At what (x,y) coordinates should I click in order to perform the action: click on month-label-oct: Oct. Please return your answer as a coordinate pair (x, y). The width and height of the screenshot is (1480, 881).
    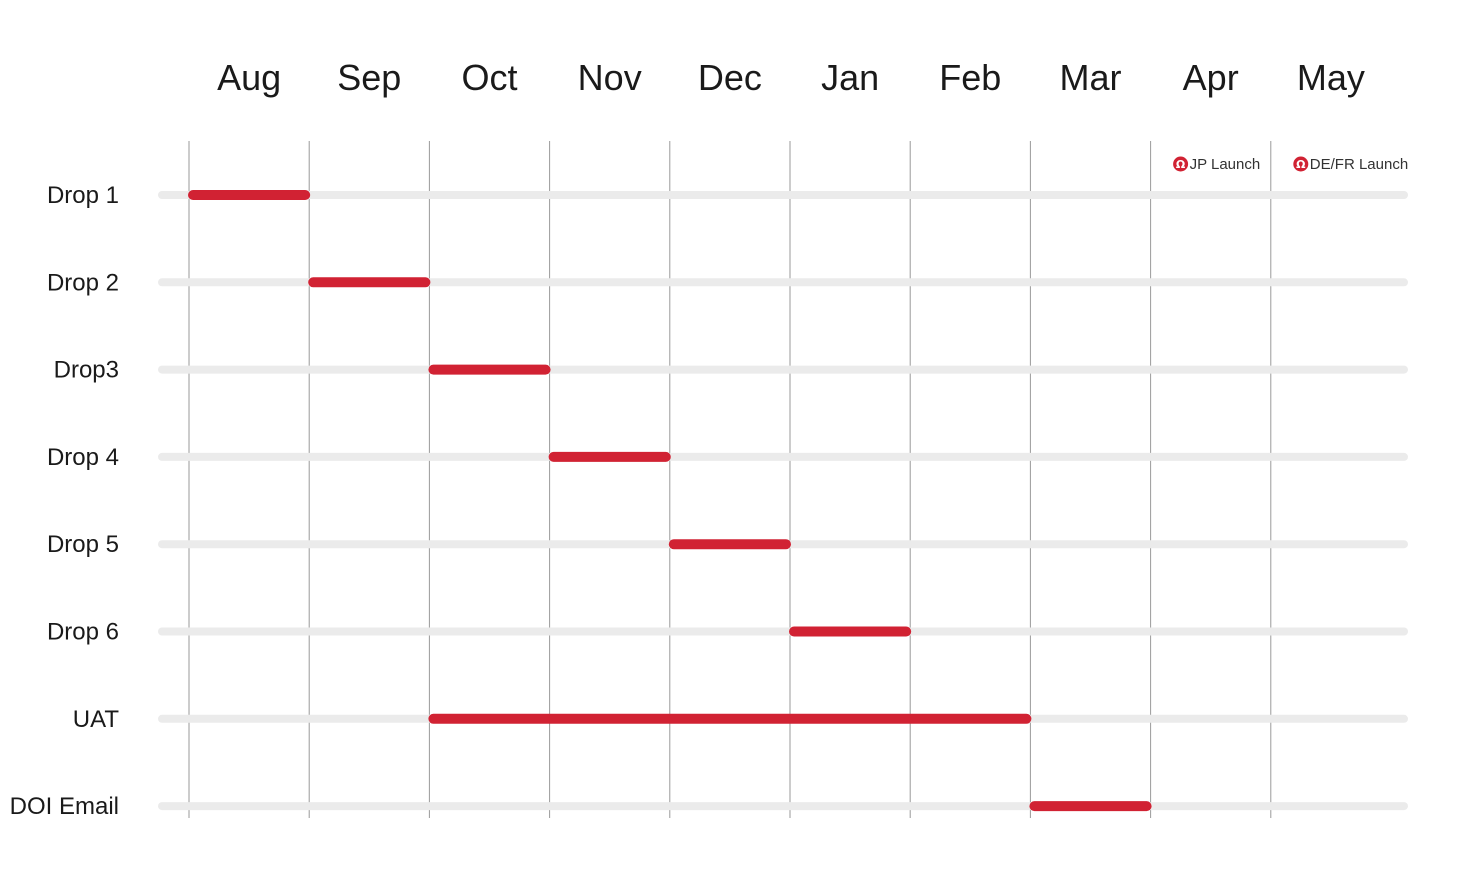
    Looking at the image, I should click on (489, 77).